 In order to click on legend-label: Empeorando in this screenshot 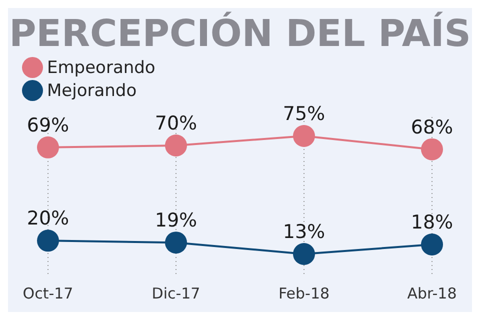, I will do `click(101, 68)`.